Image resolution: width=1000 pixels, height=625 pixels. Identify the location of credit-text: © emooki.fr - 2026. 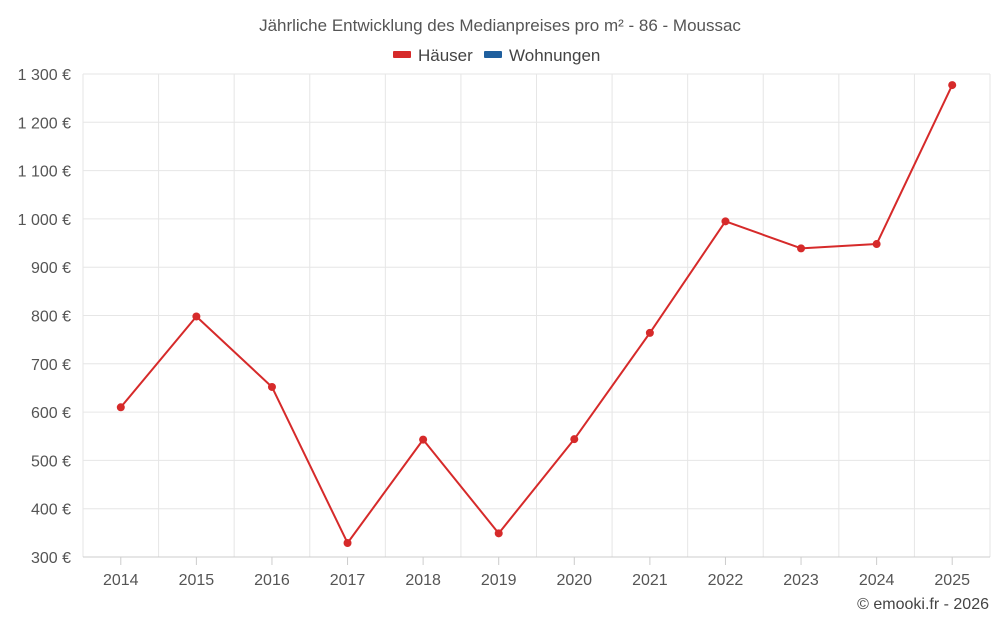
(923, 604).